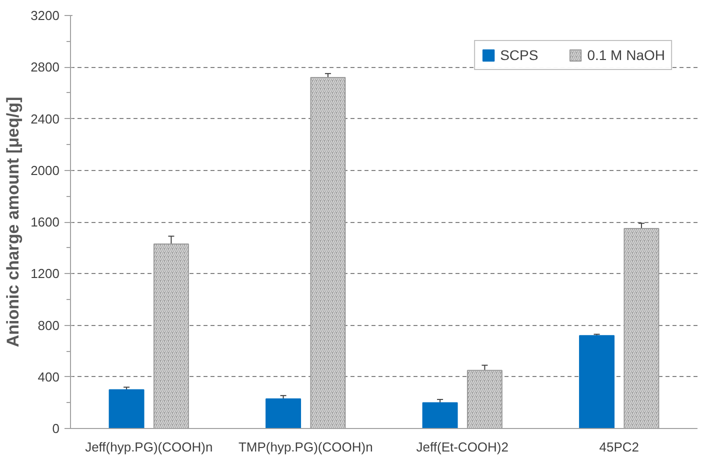 The height and width of the screenshot is (457, 712). Describe the element at coordinates (519, 55) in the screenshot. I see `legend-label: SCPS` at that location.